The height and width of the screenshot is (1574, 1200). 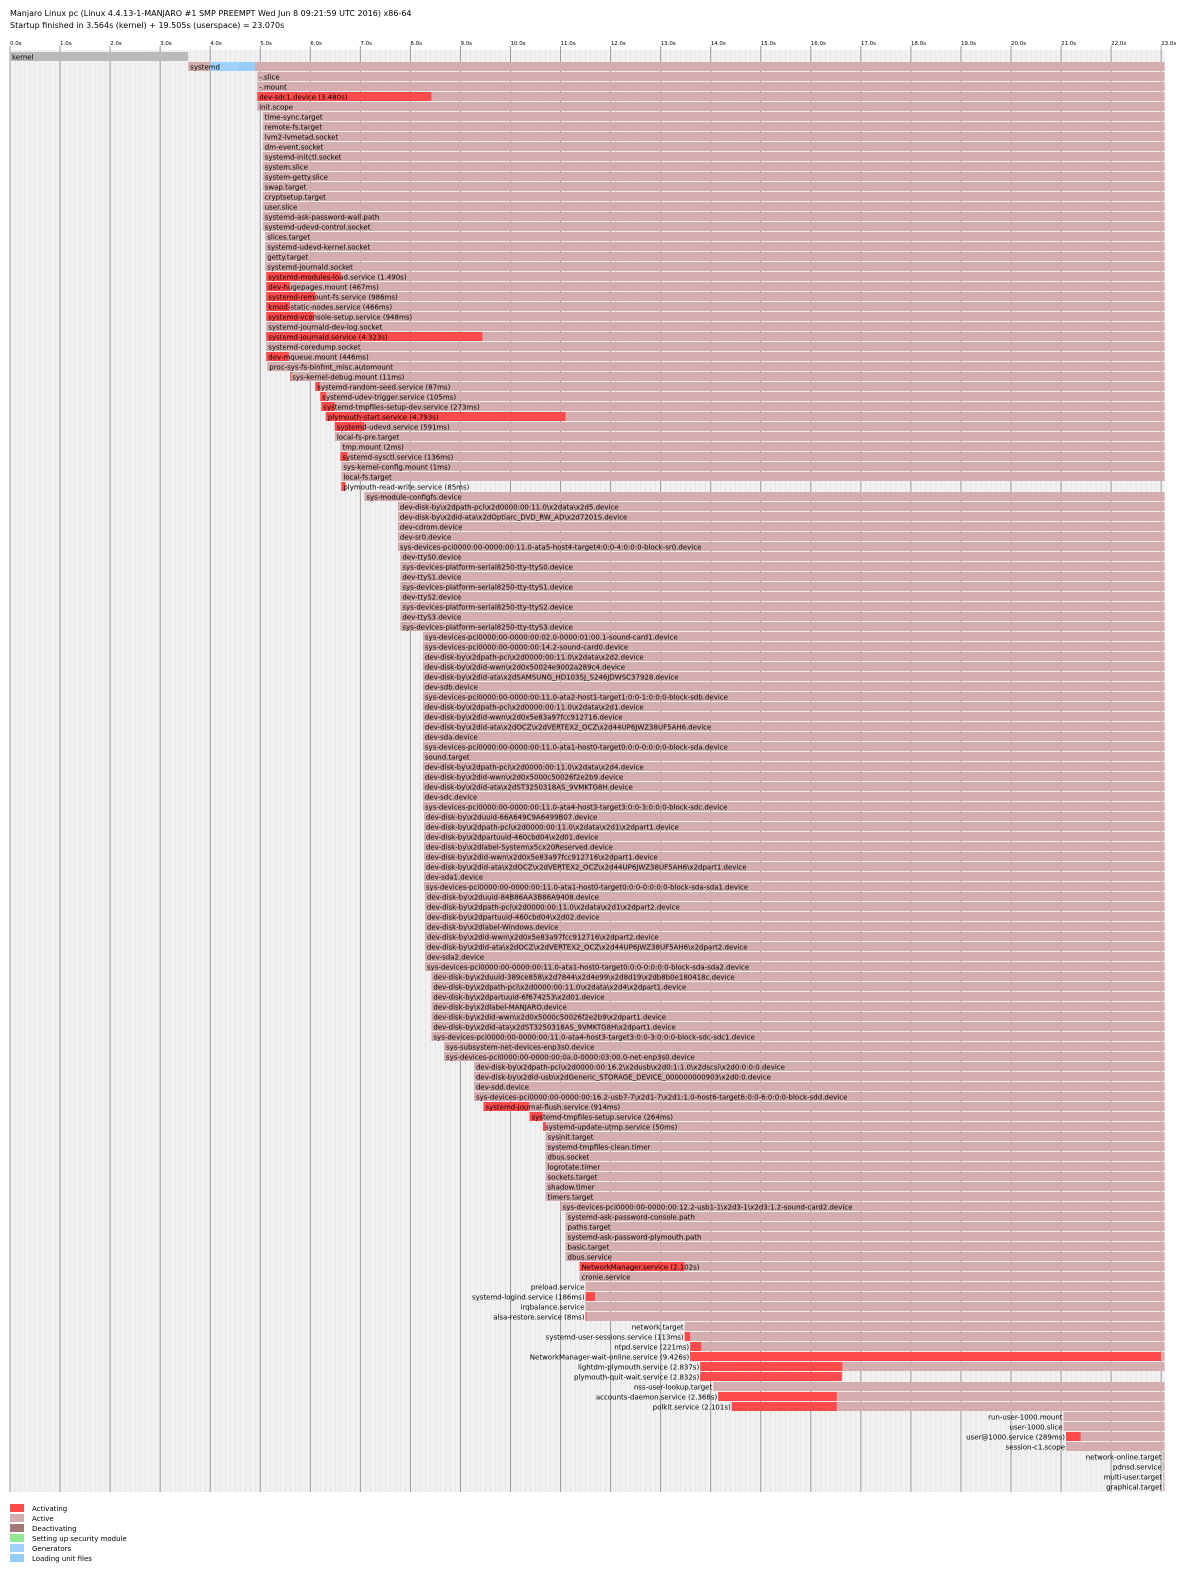 What do you see at coordinates (782, 566) in the screenshot?
I see `bar-sys-devices-ttyS0.device` at bounding box center [782, 566].